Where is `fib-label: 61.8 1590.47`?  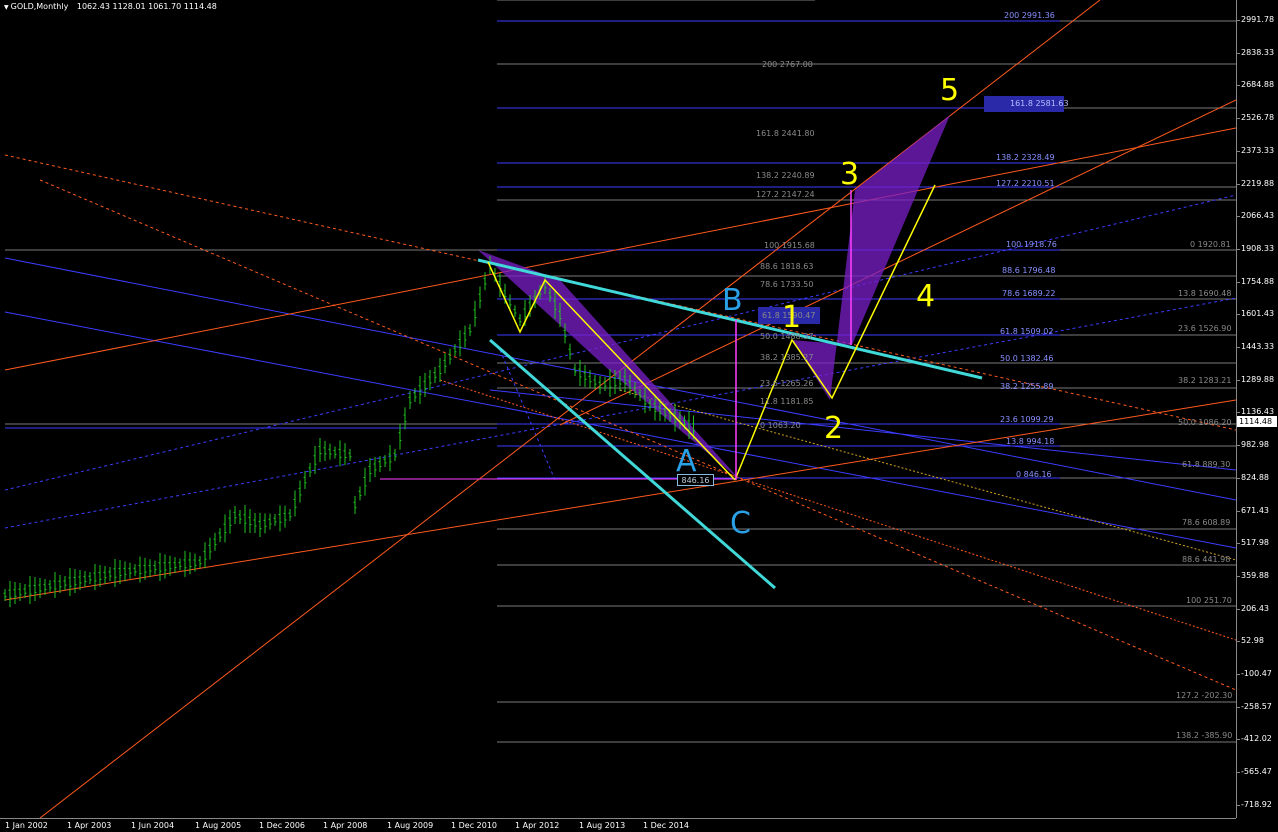
fib-label: 61.8 1590.47 is located at coordinates (789, 315).